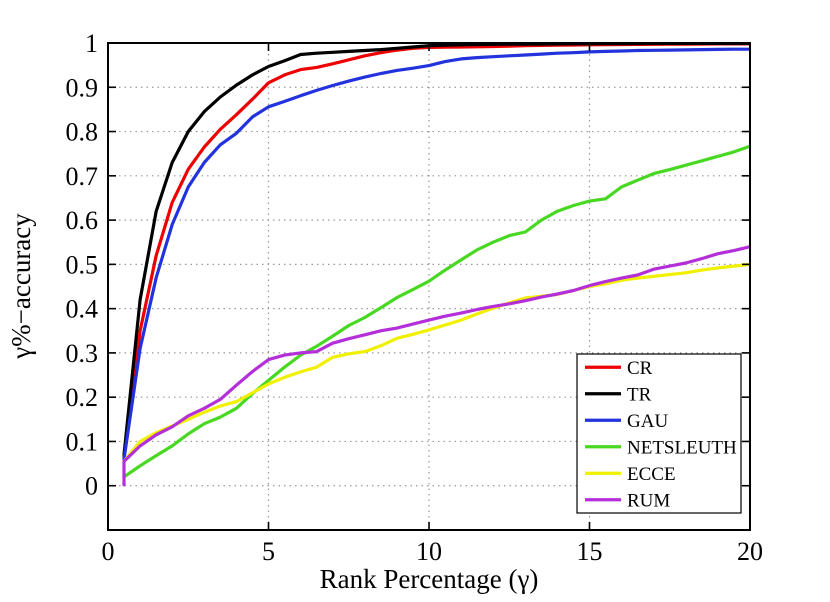 This screenshot has height=602, width=830. I want to click on legend-label: RUM, so click(648, 500).